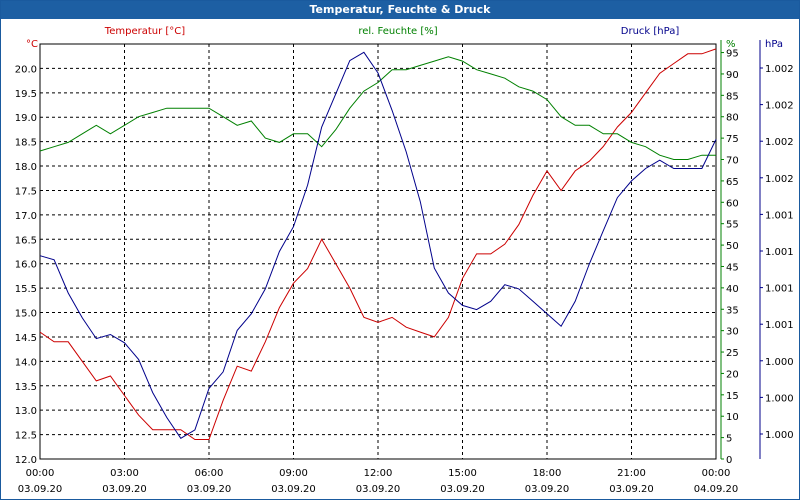  What do you see at coordinates (26, 94) in the screenshot?
I see `temperature-tick-label: 19.5` at bounding box center [26, 94].